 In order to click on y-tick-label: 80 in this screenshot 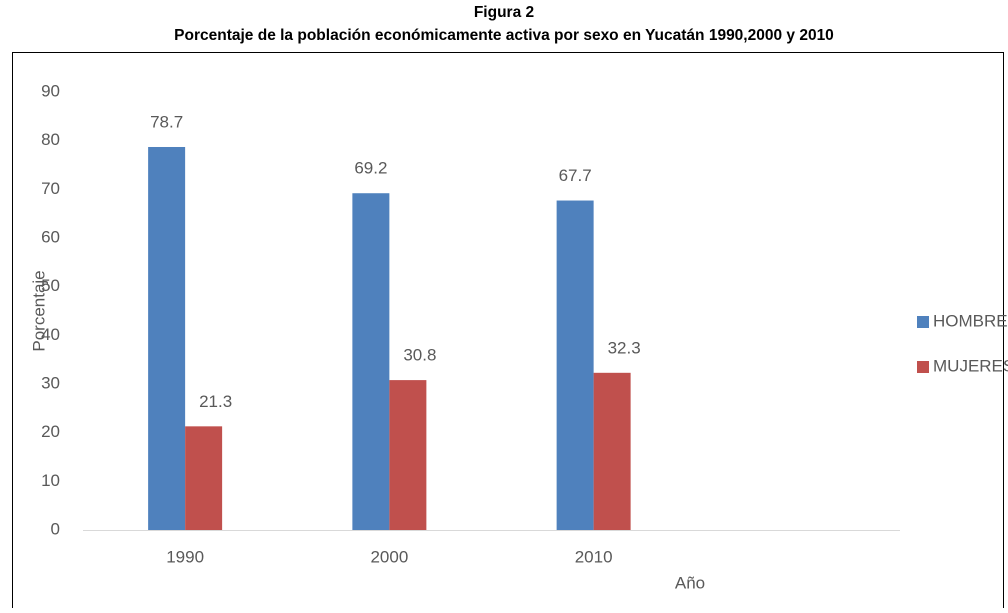, I will do `click(50, 139)`.